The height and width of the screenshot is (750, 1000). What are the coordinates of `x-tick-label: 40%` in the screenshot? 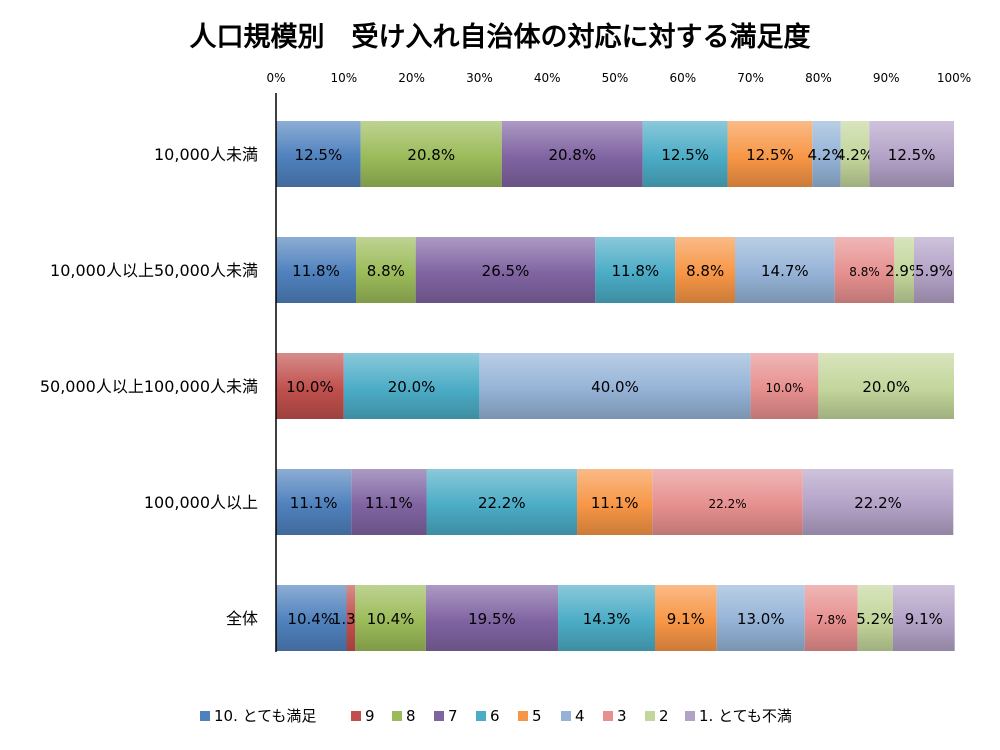 It's located at (547, 78).